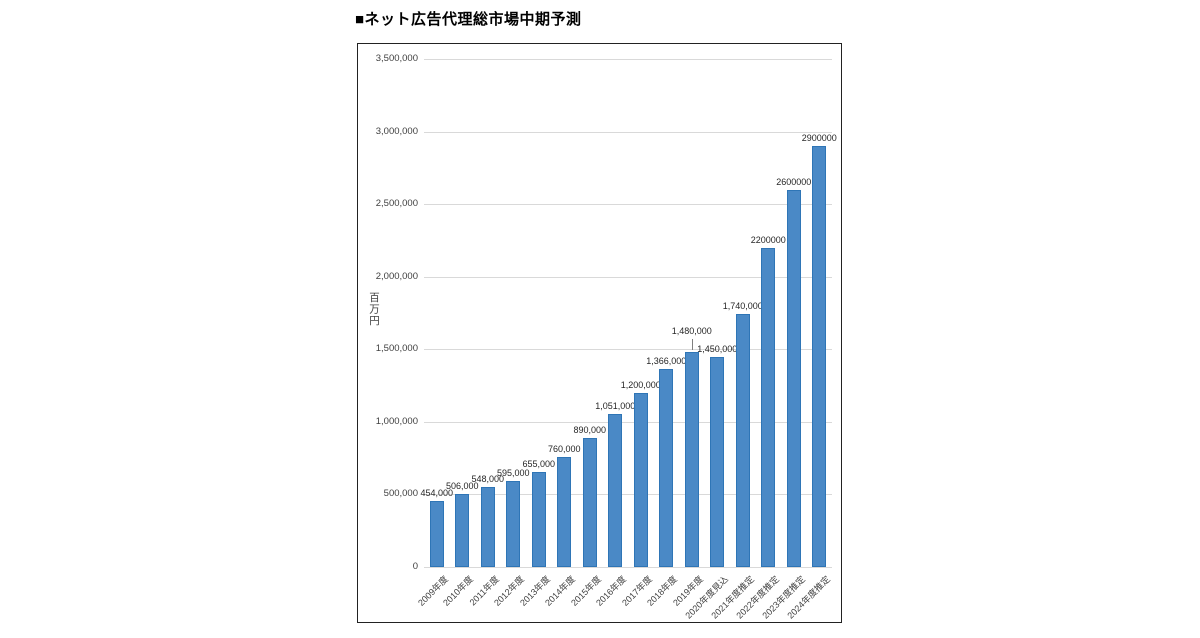 This screenshot has width=1200, height=638. What do you see at coordinates (437, 493) in the screenshot?
I see `data-label: 454,000` at bounding box center [437, 493].